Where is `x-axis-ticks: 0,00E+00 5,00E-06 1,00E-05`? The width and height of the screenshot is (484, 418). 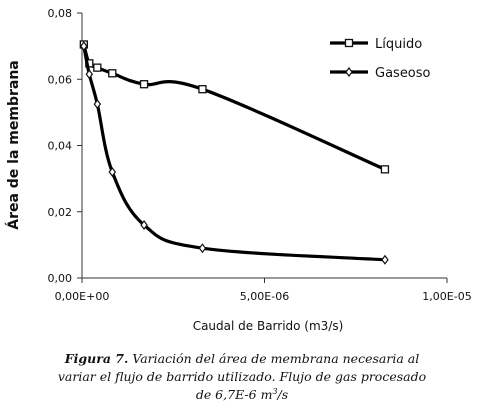
x-axis-ticks: 0,00E+00 5,00E-06 1,00E-05 is located at coordinates (263, 290).